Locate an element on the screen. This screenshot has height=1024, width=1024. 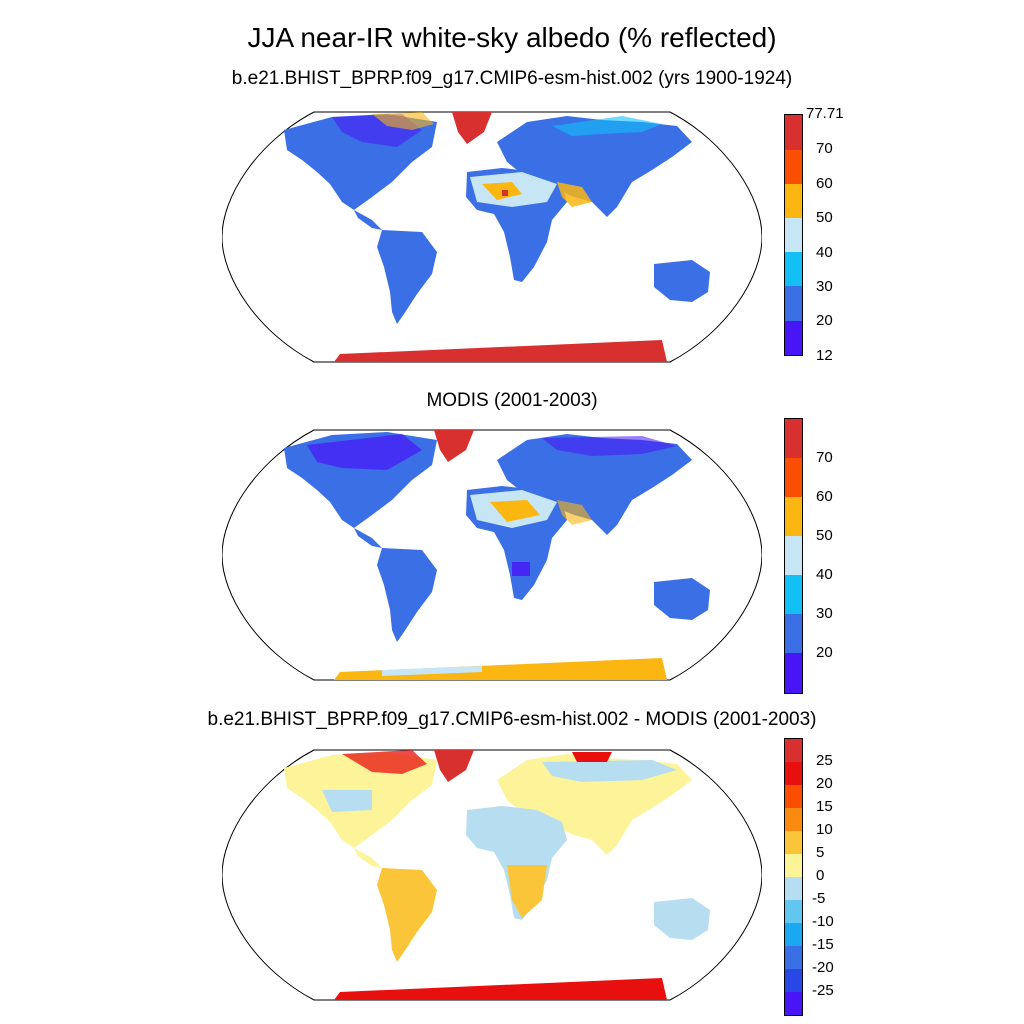
panel-2-subtitle: MODIS (2001-2003) is located at coordinates (512, 400).